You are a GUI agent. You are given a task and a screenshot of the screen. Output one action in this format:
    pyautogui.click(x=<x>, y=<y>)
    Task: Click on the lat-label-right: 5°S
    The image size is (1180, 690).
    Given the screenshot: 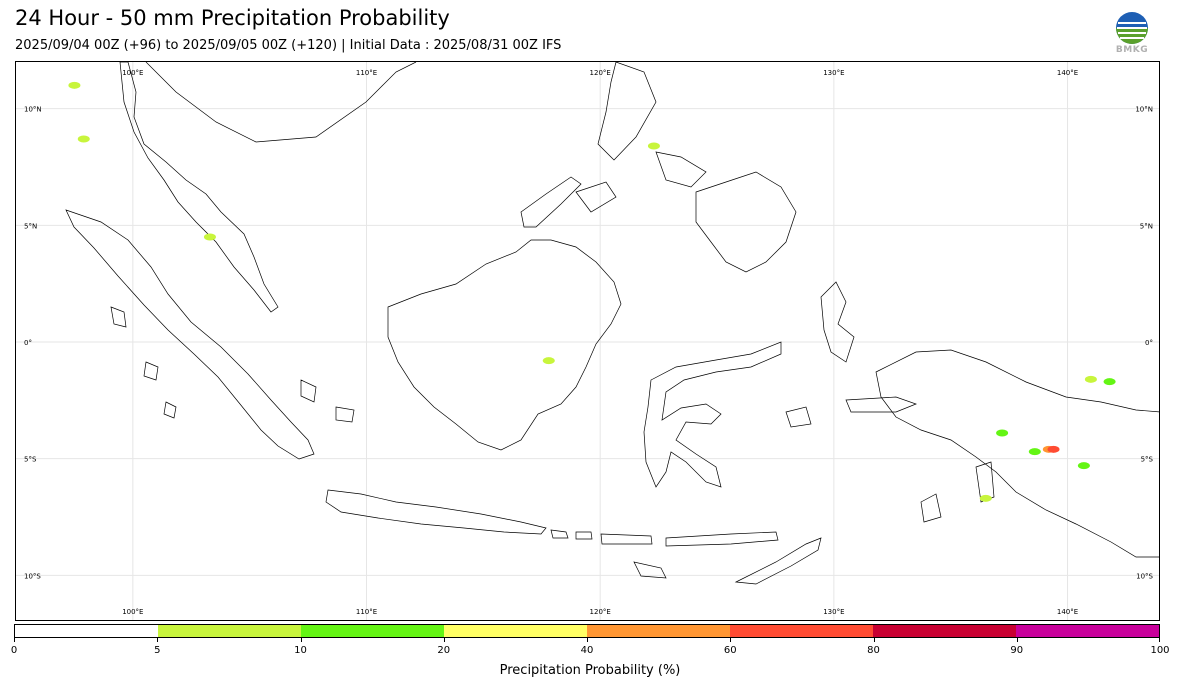 What is the action you would take?
    pyautogui.click(x=1147, y=460)
    